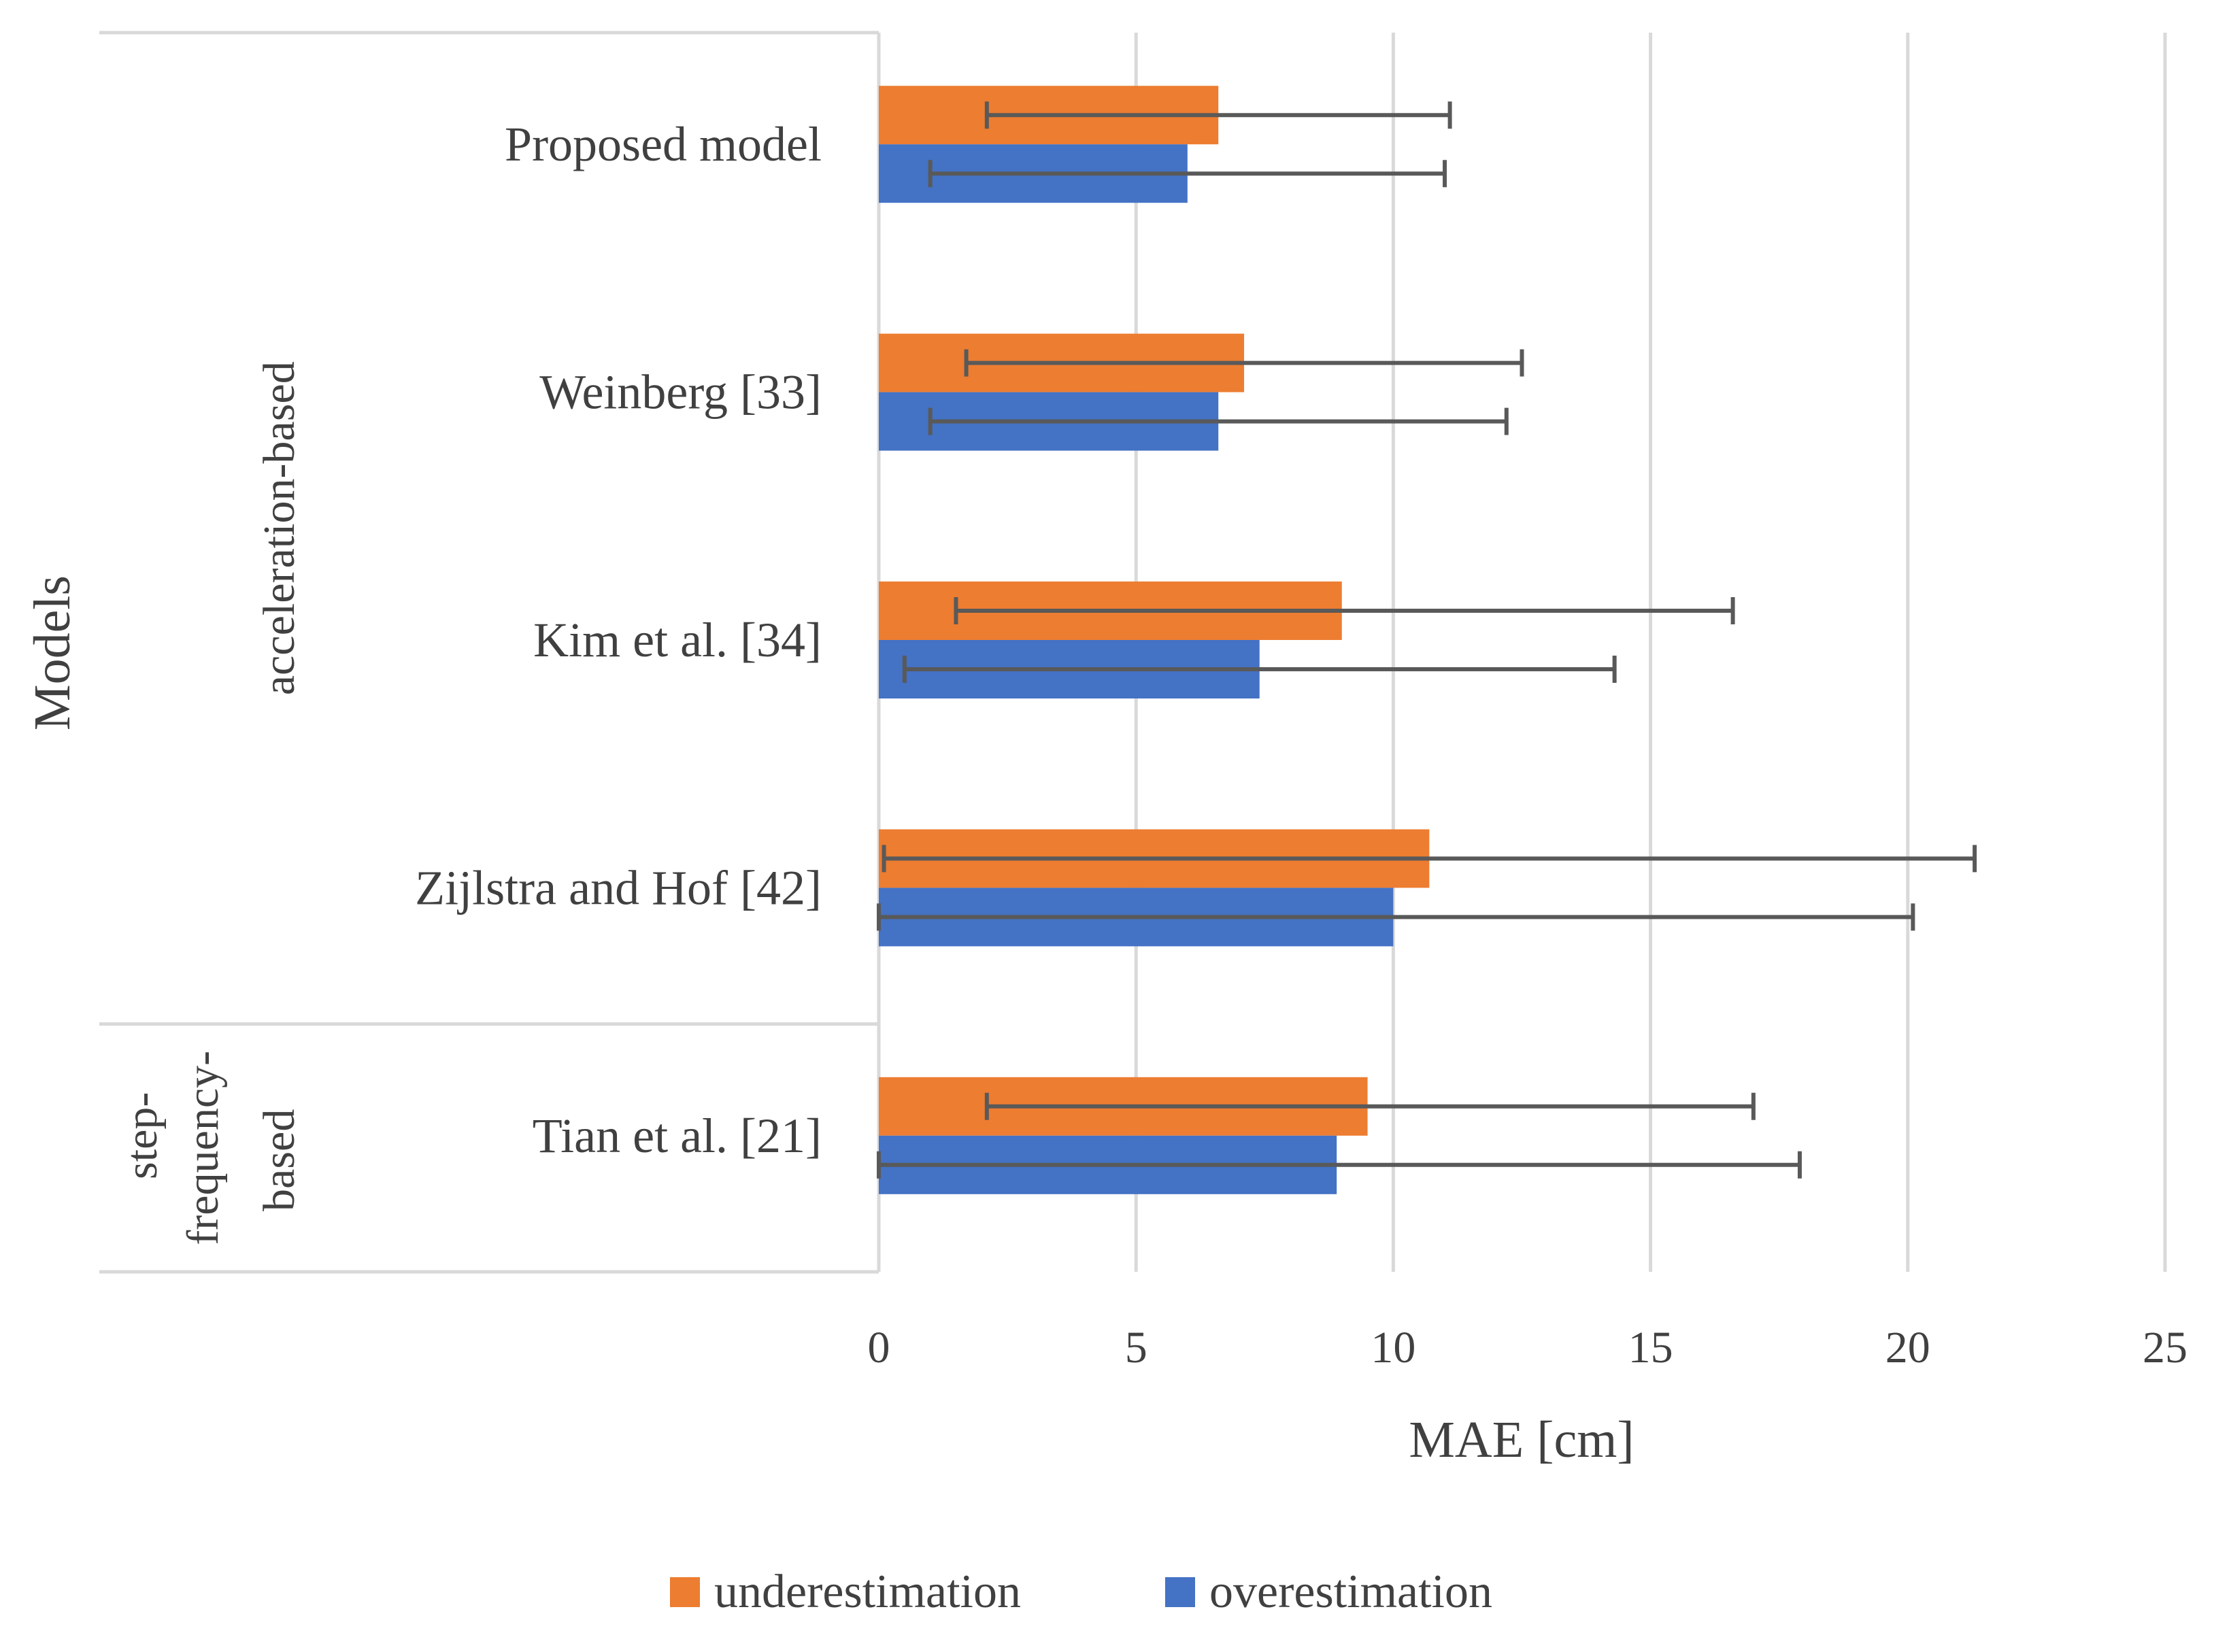 This screenshot has height=1652, width=2214. Describe the element at coordinates (618, 888) in the screenshot. I see `category-label: Zijlstra and Hof [42]` at that location.